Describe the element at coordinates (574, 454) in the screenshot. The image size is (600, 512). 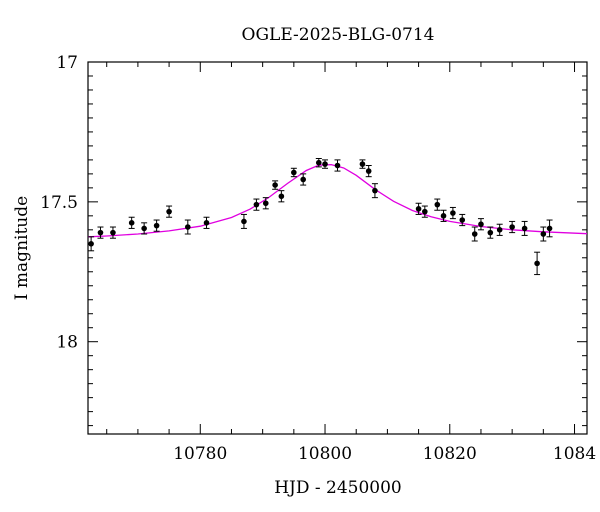
I see `x-tick-label: 1084` at that location.